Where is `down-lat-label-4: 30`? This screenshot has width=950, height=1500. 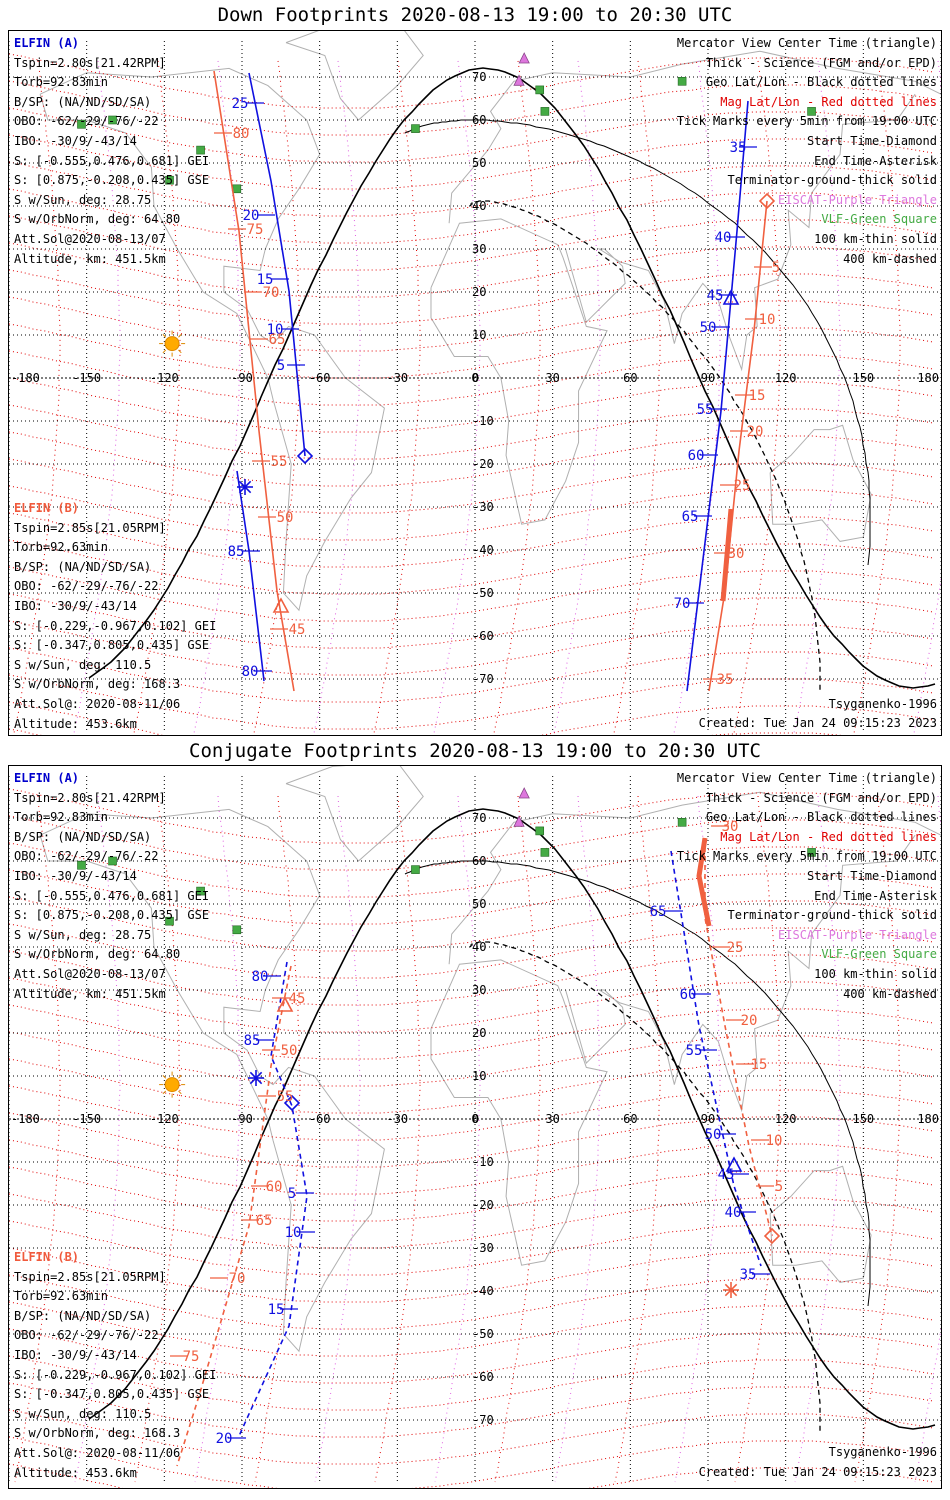 down-lat-label-4: 30 is located at coordinates (479, 249).